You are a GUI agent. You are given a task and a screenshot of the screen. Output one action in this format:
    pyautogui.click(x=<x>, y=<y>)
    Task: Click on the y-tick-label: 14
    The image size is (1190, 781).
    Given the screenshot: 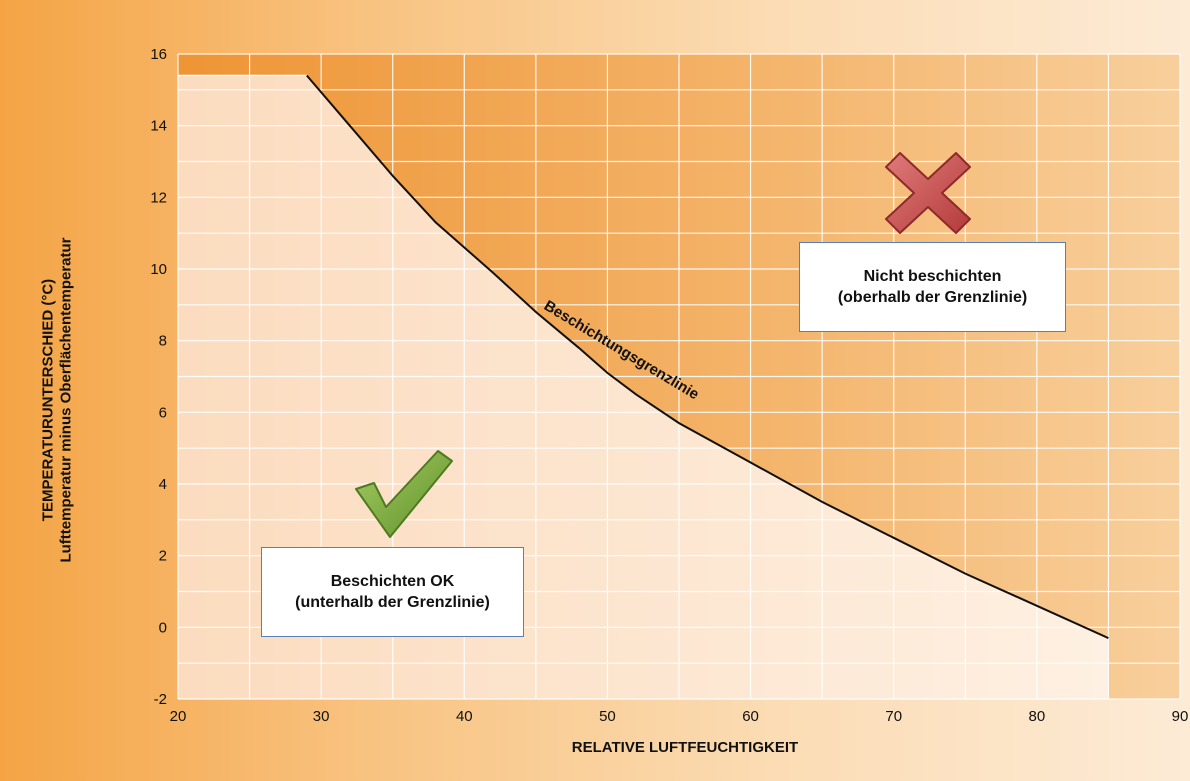 What is the action you would take?
    pyautogui.click(x=158, y=126)
    